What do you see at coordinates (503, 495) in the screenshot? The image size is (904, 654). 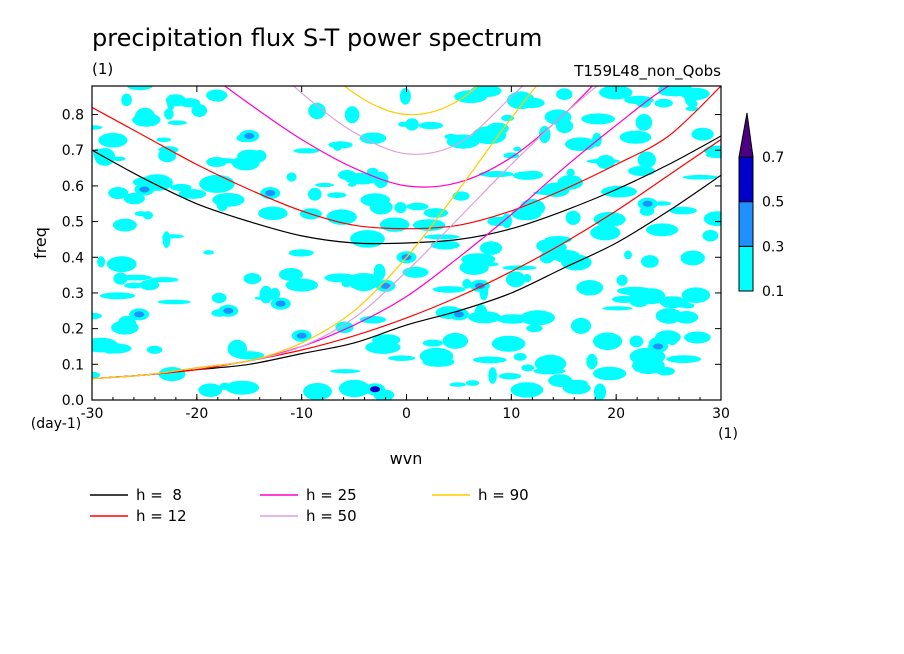 I see `legend-label: h = 90` at bounding box center [503, 495].